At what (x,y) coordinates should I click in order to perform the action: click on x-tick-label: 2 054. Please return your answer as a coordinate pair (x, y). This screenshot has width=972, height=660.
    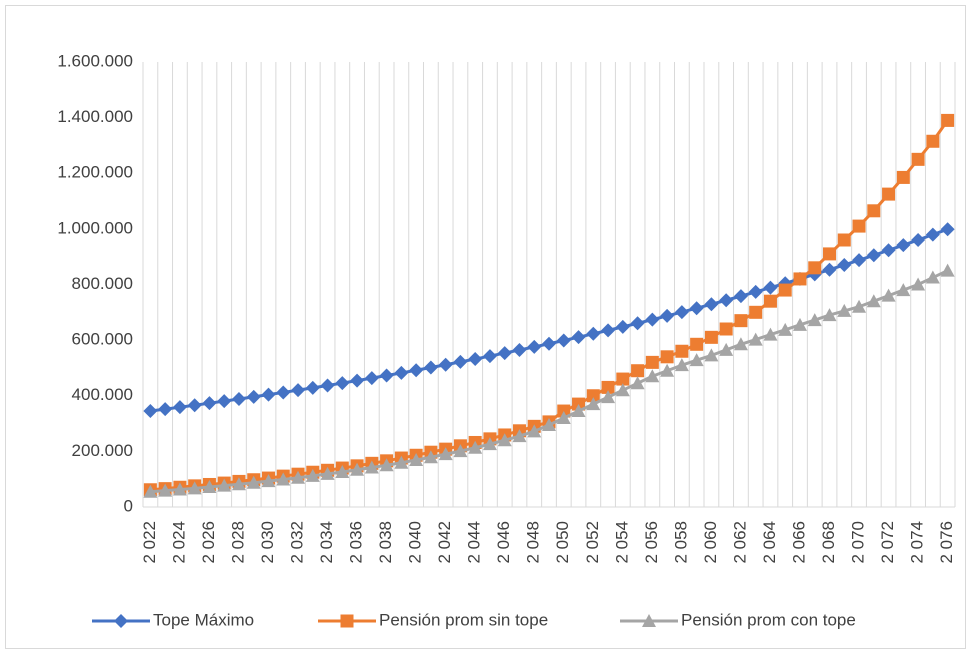
    Looking at the image, I should click on (621, 542).